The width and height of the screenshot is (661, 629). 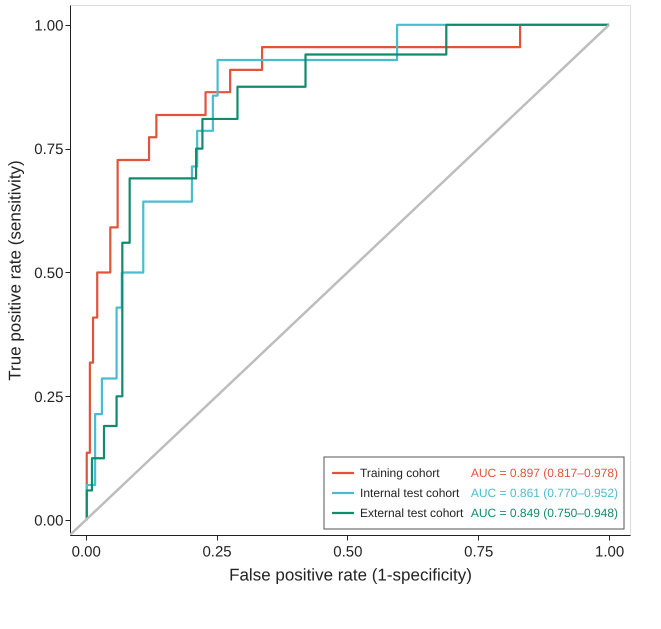 What do you see at coordinates (49, 25) in the screenshot?
I see `y-tick-label: 1.00` at bounding box center [49, 25].